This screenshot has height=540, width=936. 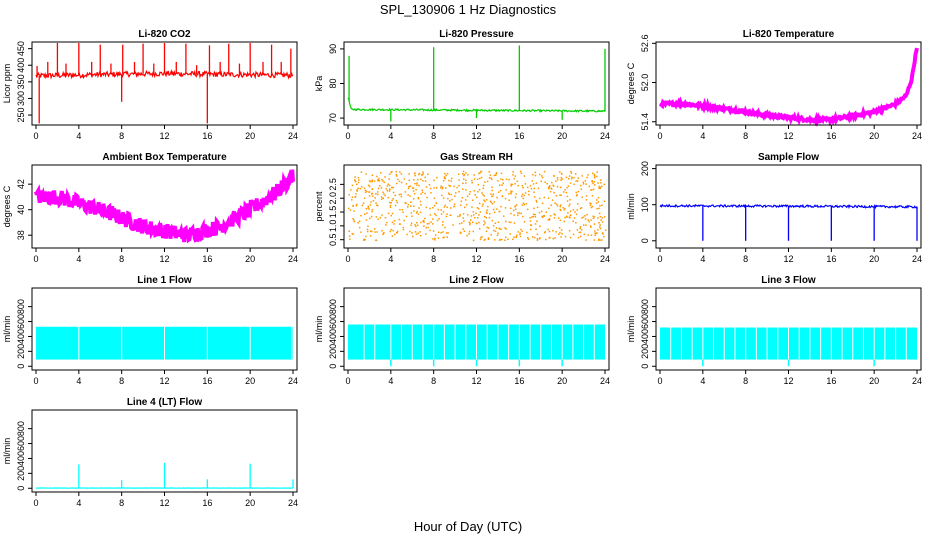 What do you see at coordinates (333, 184) in the screenshot?
I see `y-tick-label: 2.5` at bounding box center [333, 184].